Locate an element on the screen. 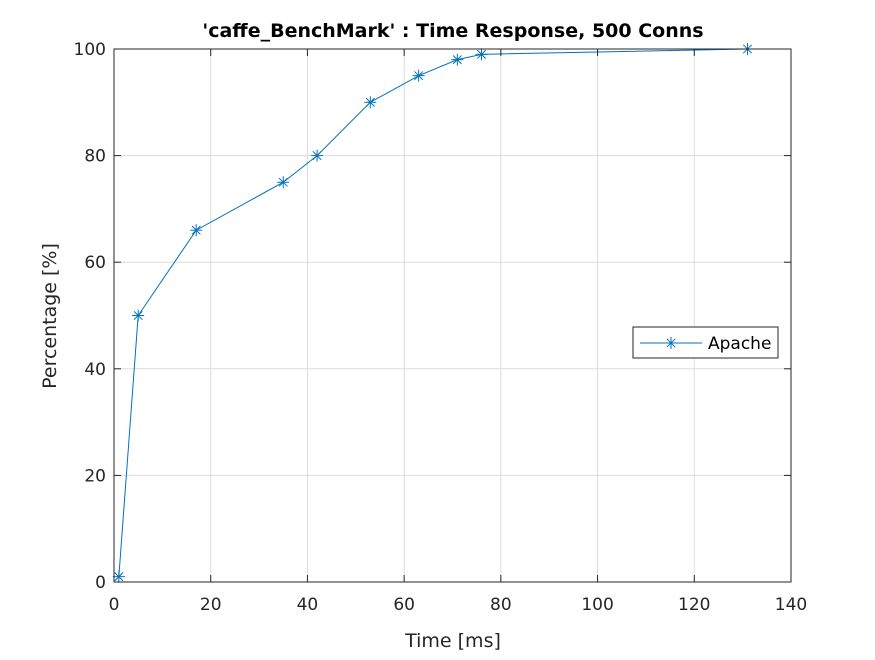 The width and height of the screenshot is (875, 660). y-tick-label: 100 is located at coordinates (90, 50).